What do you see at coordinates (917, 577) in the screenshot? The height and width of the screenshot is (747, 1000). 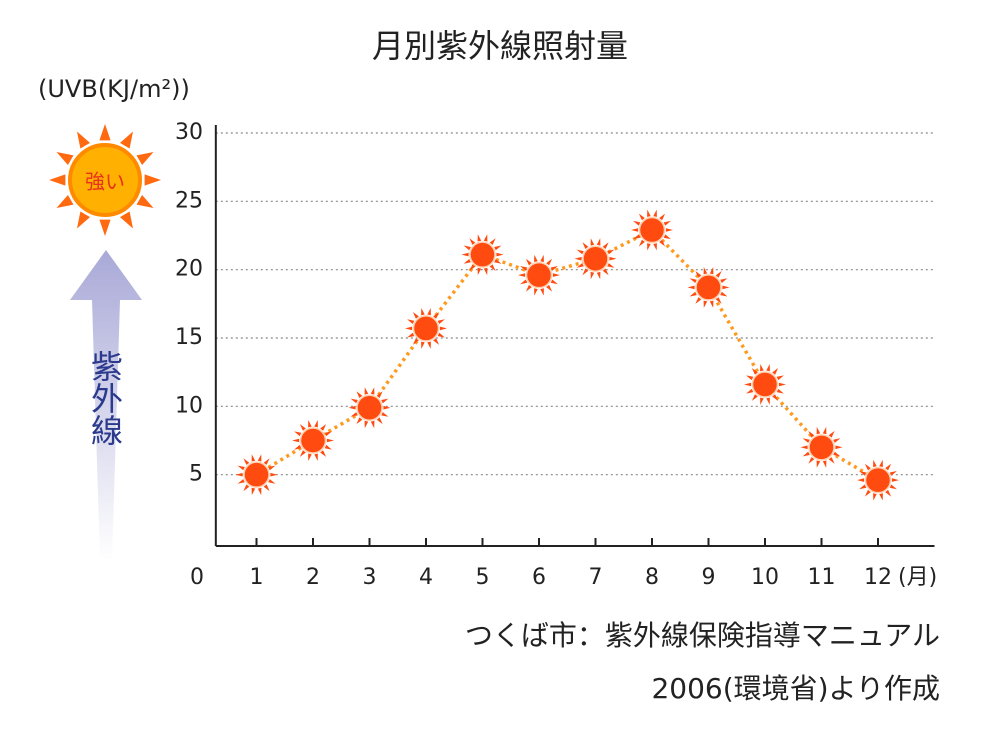 I see `x-unit-label: (月)` at bounding box center [917, 577].